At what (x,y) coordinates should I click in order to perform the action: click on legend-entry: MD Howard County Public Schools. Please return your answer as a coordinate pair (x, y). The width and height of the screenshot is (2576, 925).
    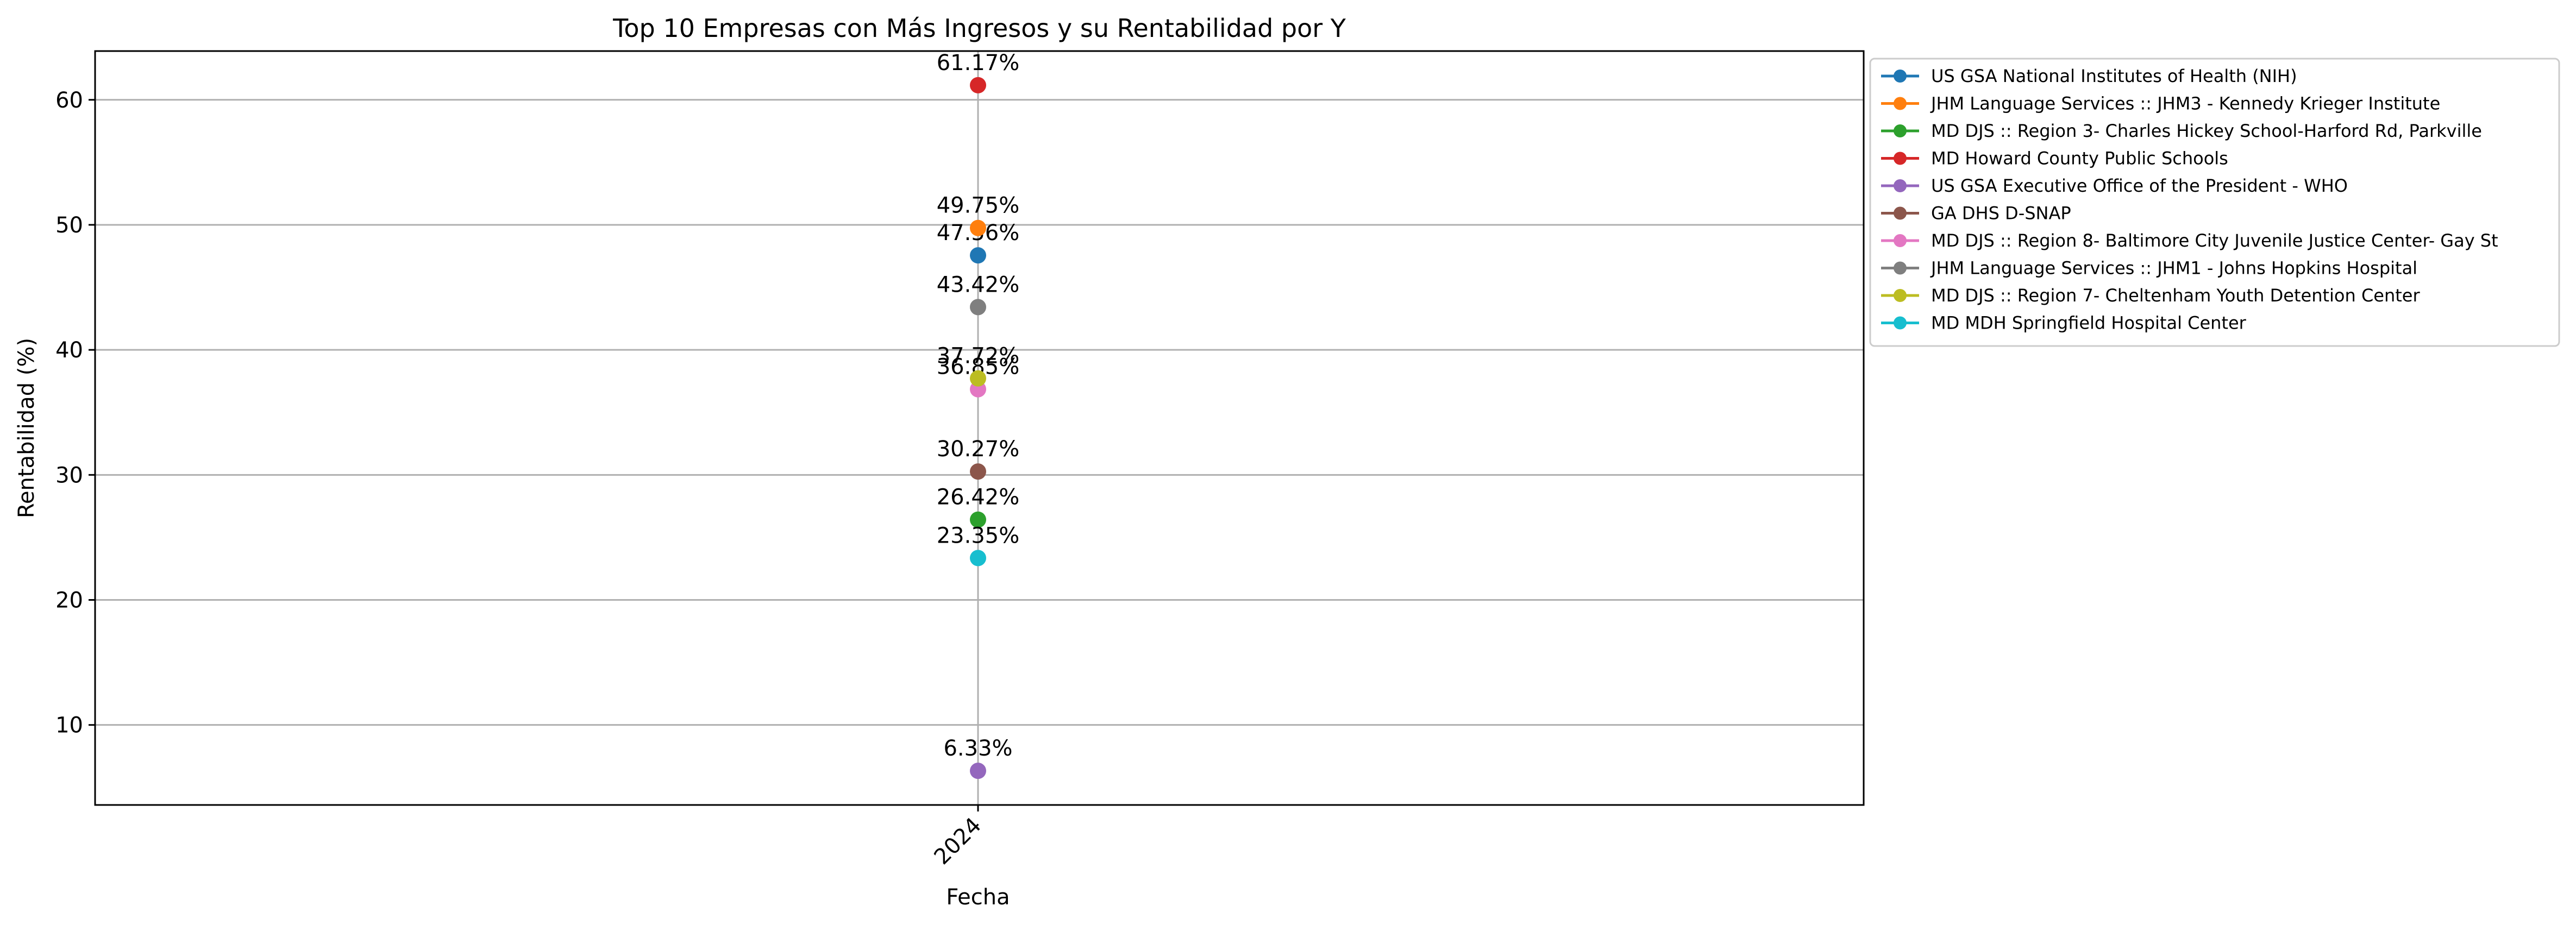
    Looking at the image, I should click on (2079, 158).